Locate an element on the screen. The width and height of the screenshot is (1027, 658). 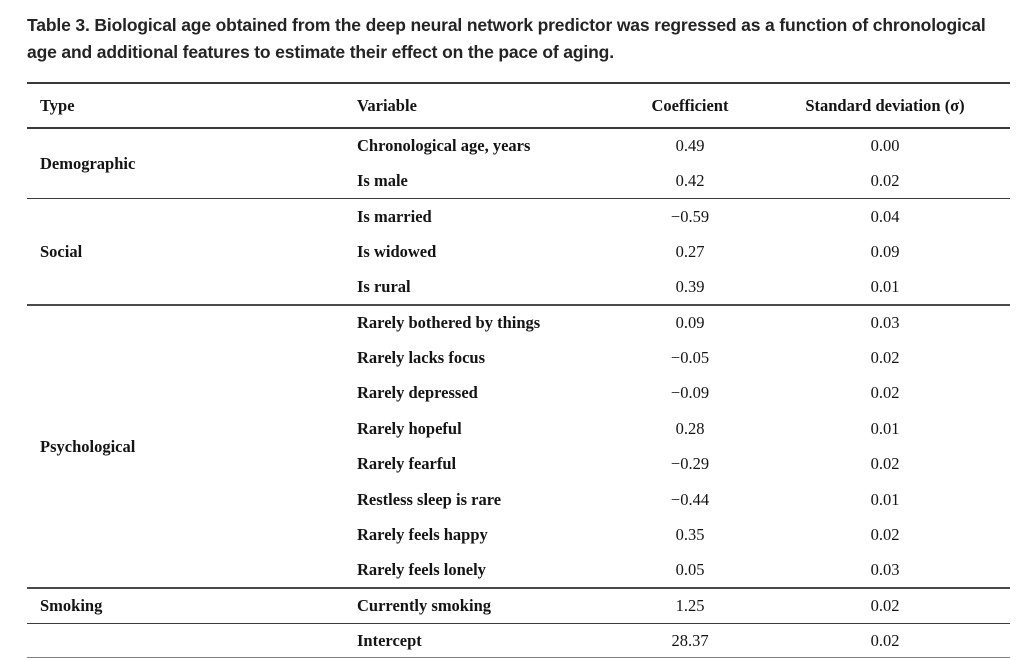
table-row: Restless sleep is rare −0.44 0.01 is located at coordinates (518, 499).